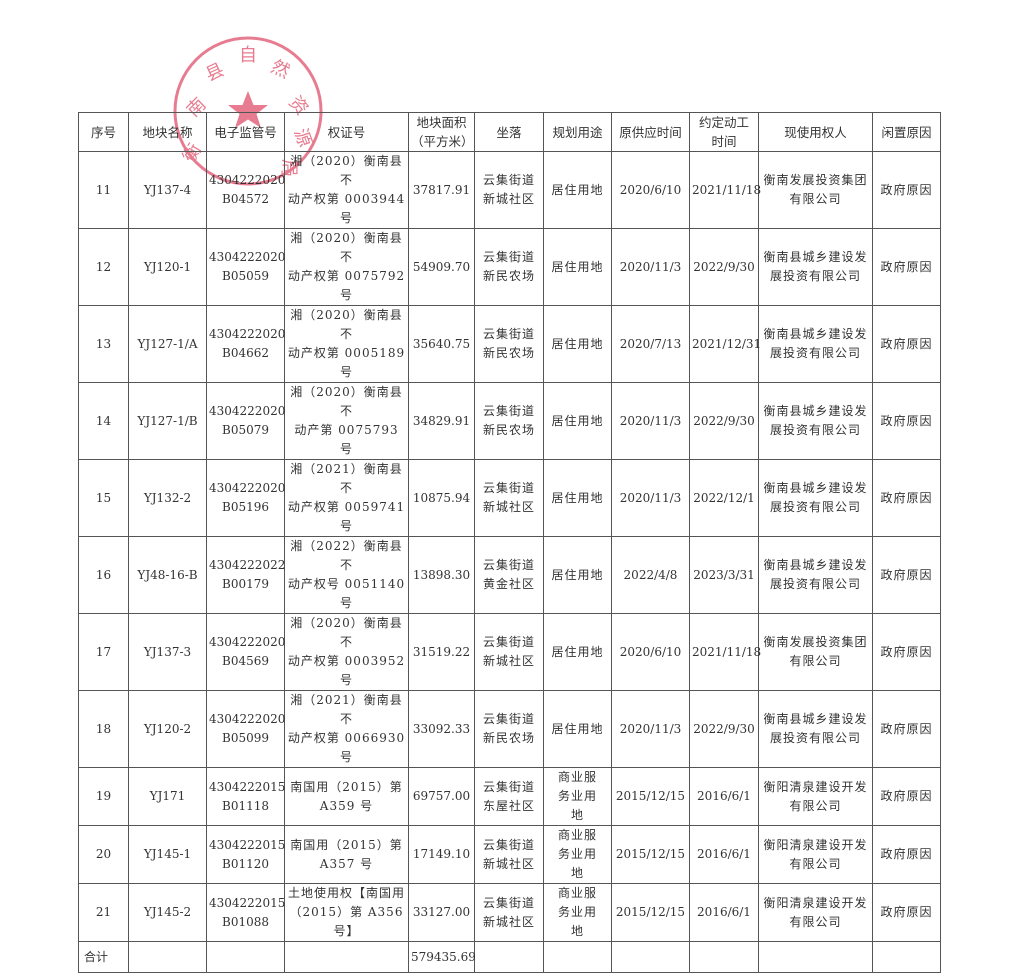  What do you see at coordinates (167, 729) in the screenshot?
I see `cell-name: YJ120-2` at bounding box center [167, 729].